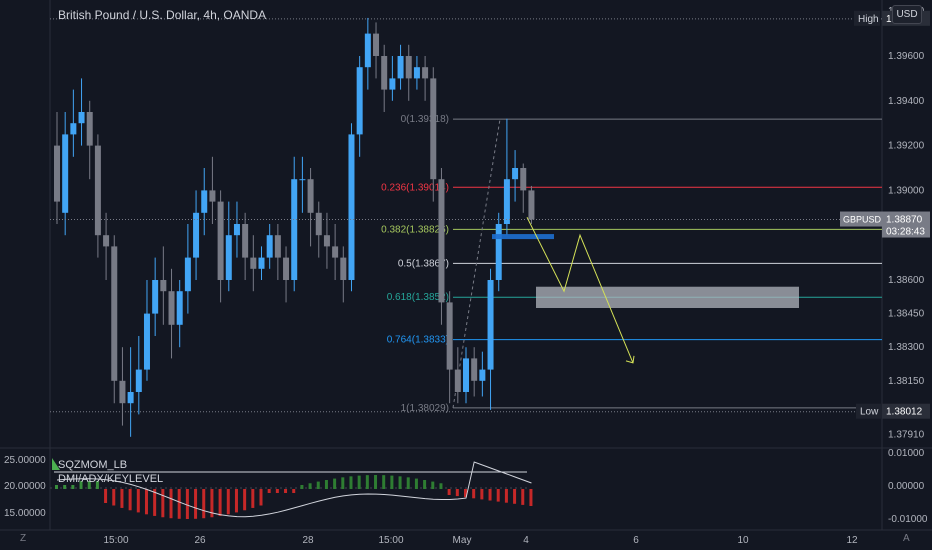 The image size is (932, 550). What do you see at coordinates (56, 464) in the screenshot?
I see `signal-marker` at bounding box center [56, 464].